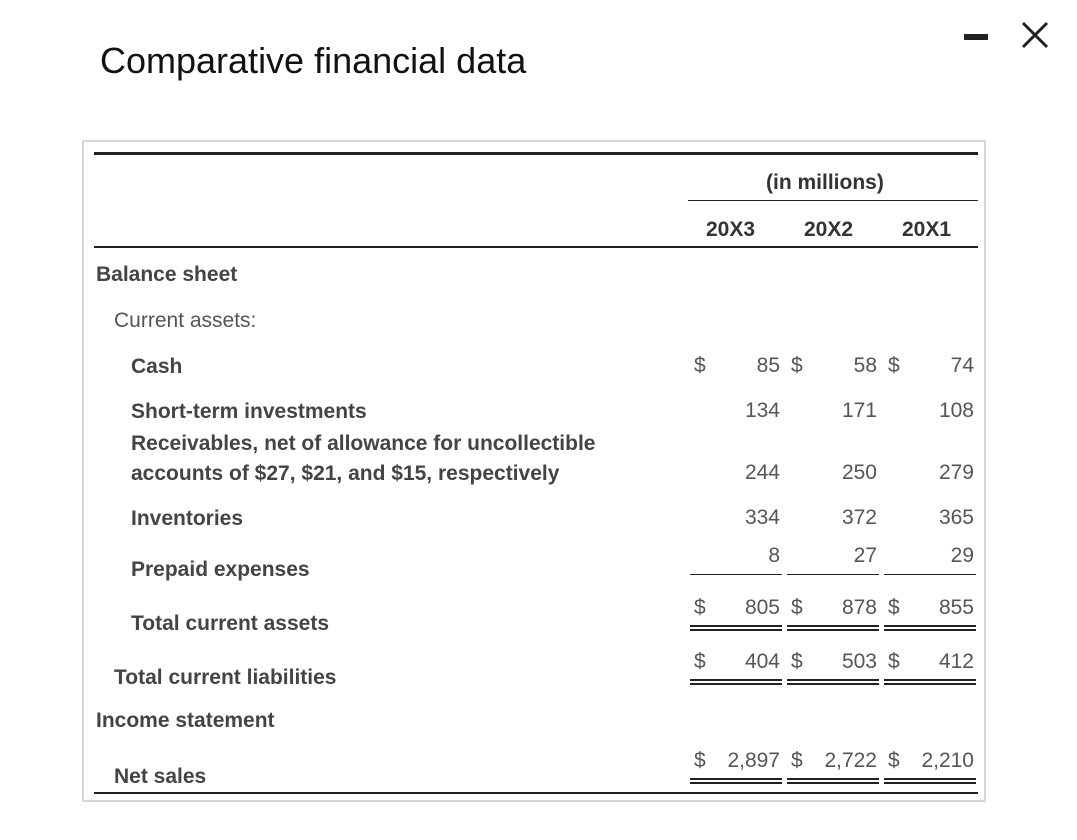 This screenshot has height=840, width=1077. Describe the element at coordinates (536, 153) in the screenshot. I see `table-top-rule` at that location.